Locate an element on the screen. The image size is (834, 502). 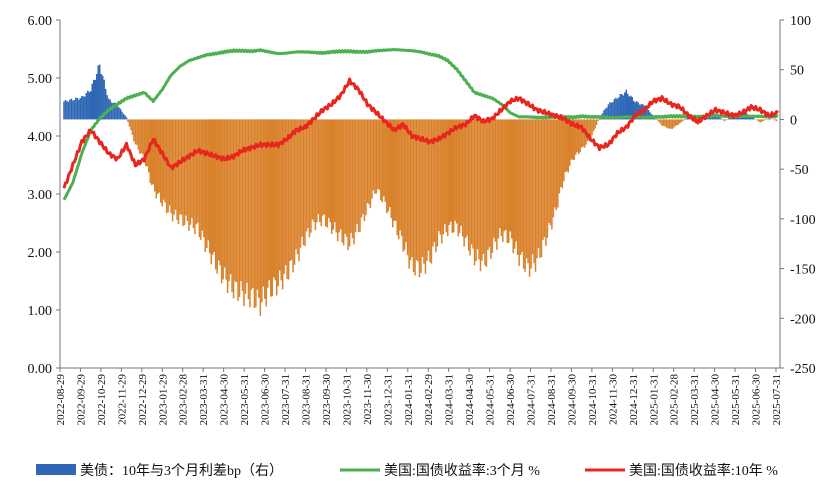
x-tick-label: 2023-10-31 is located at coordinates (347, 399).